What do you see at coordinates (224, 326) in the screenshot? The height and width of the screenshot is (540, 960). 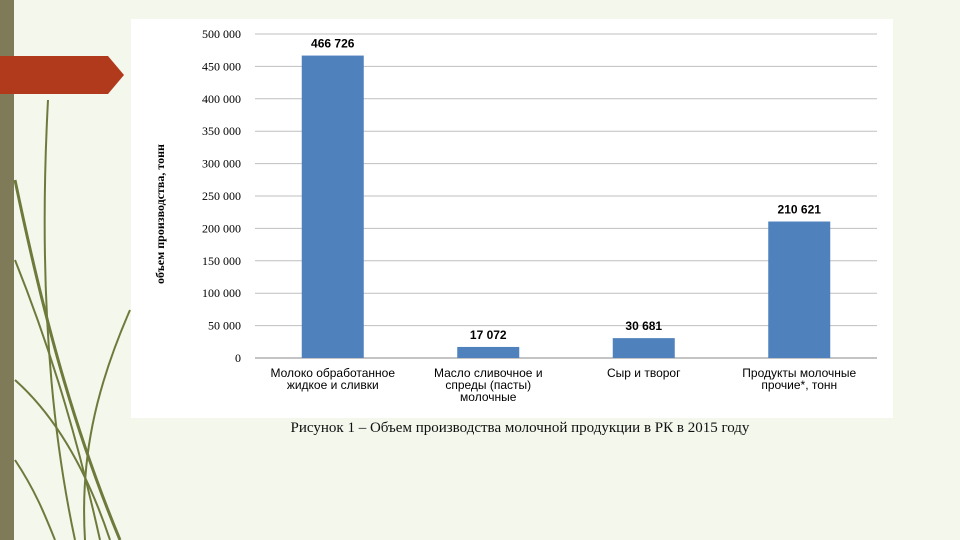 I see `y-tick-label: 50 000` at bounding box center [224, 326].